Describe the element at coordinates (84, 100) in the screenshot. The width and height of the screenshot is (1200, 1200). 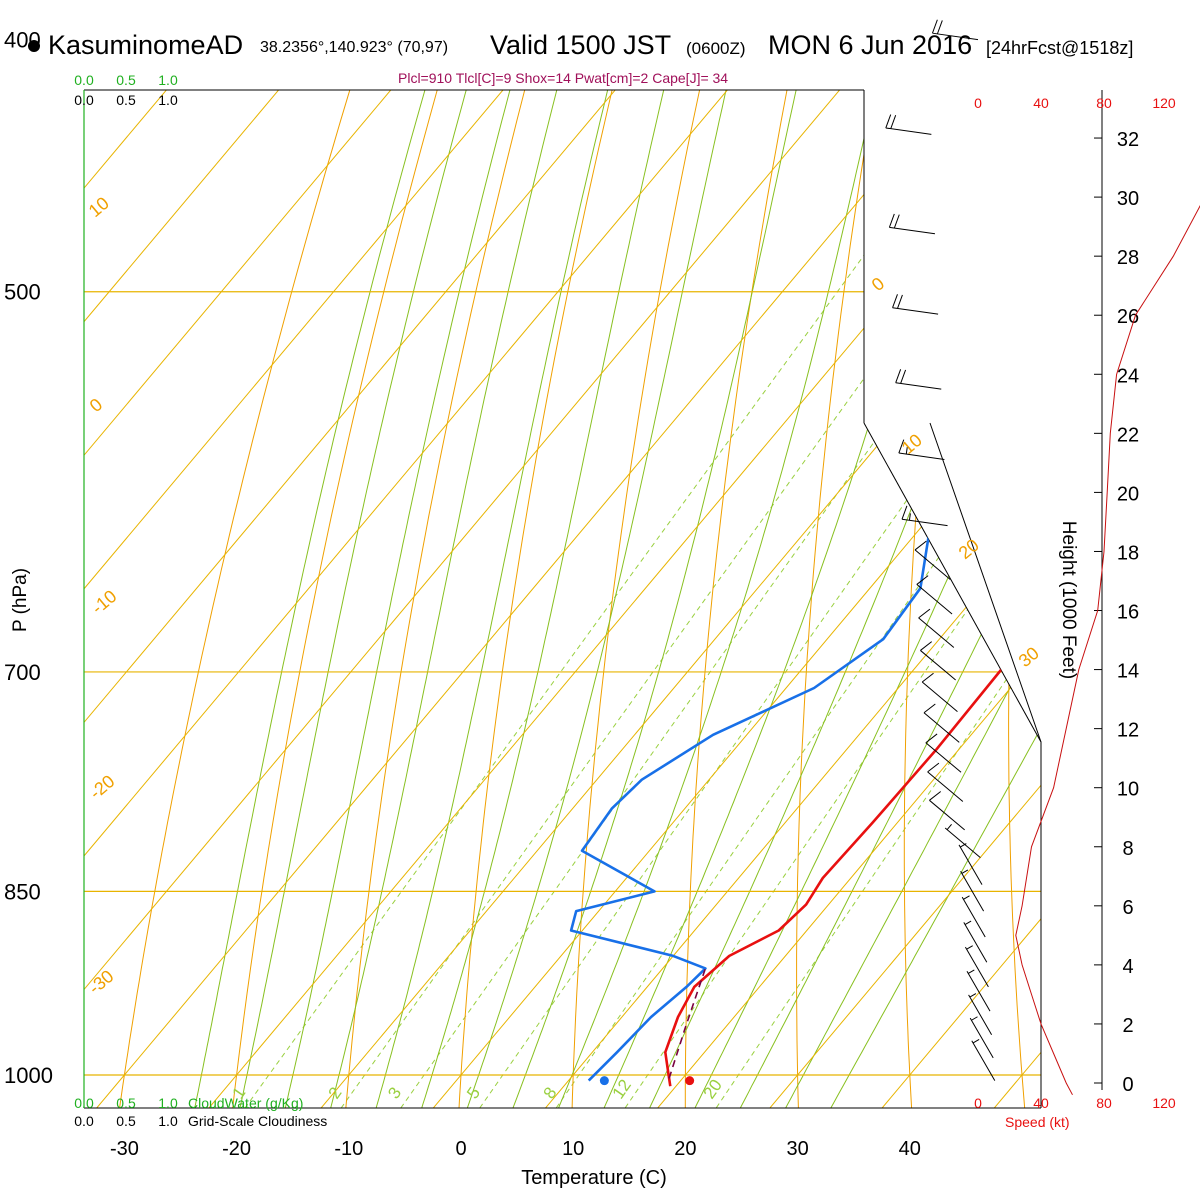
I see `cloud-fraction-scale-top: 0.0` at that location.